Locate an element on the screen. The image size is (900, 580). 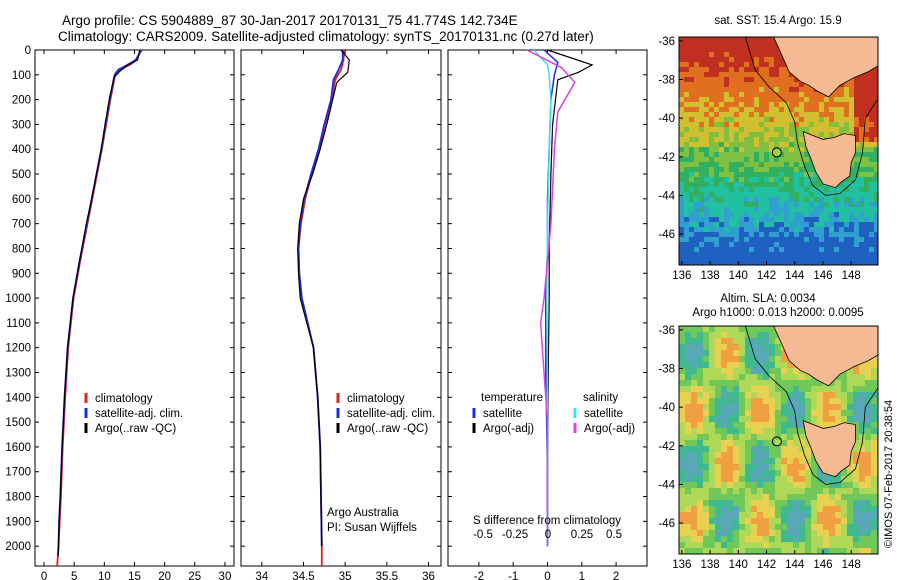
sal-legend-label: Argo(..raw -QC) is located at coordinates (387, 429).